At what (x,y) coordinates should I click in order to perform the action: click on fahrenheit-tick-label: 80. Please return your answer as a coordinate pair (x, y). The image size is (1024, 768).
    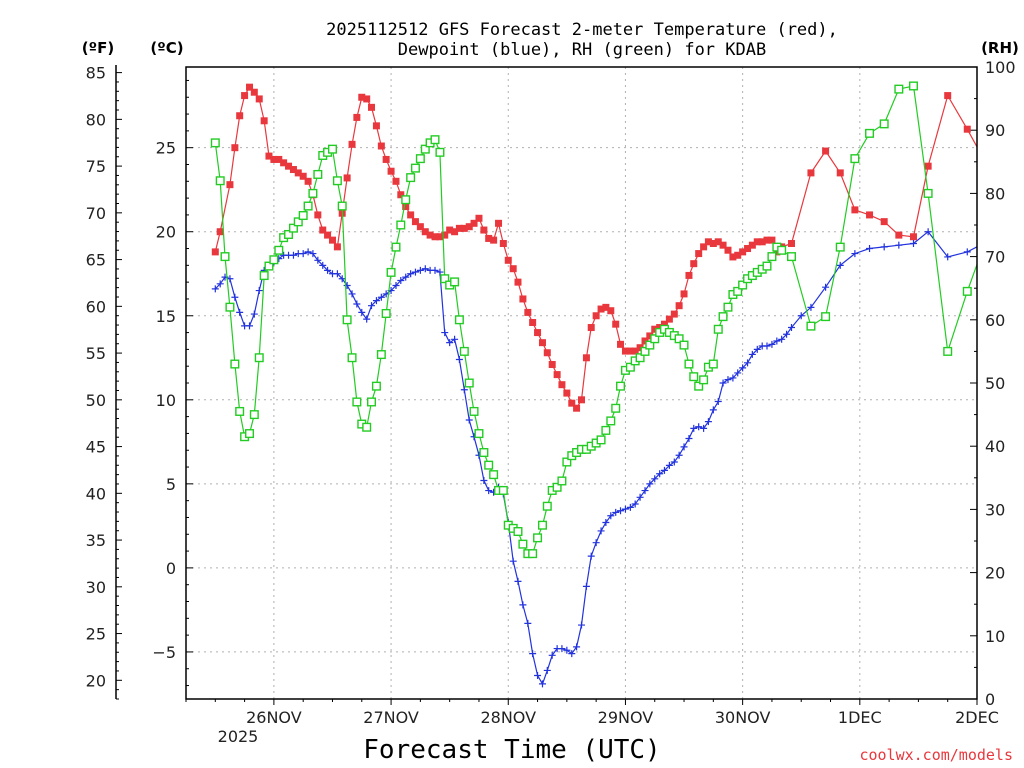
    Looking at the image, I should click on (96, 119).